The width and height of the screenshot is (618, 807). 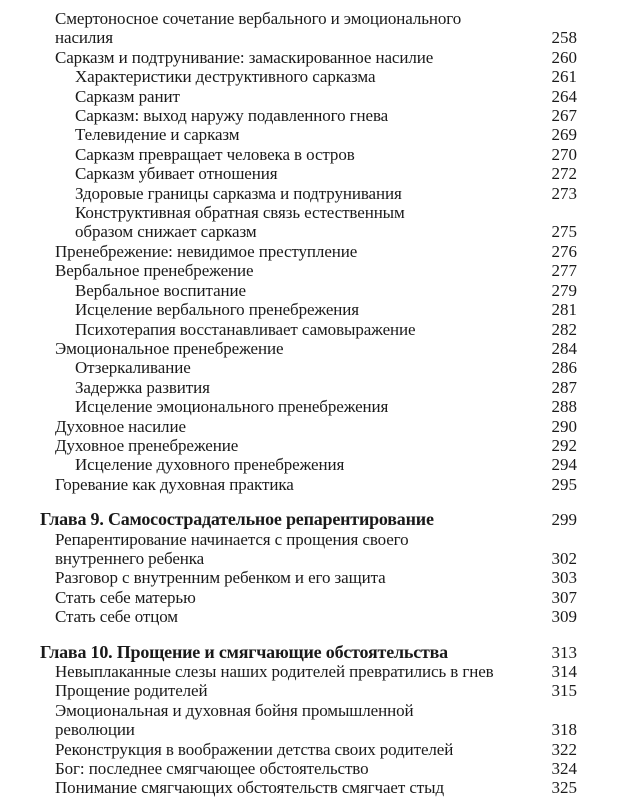 I want to click on toc-entry-title: образом снижает сарказм, so click(x=166, y=232).